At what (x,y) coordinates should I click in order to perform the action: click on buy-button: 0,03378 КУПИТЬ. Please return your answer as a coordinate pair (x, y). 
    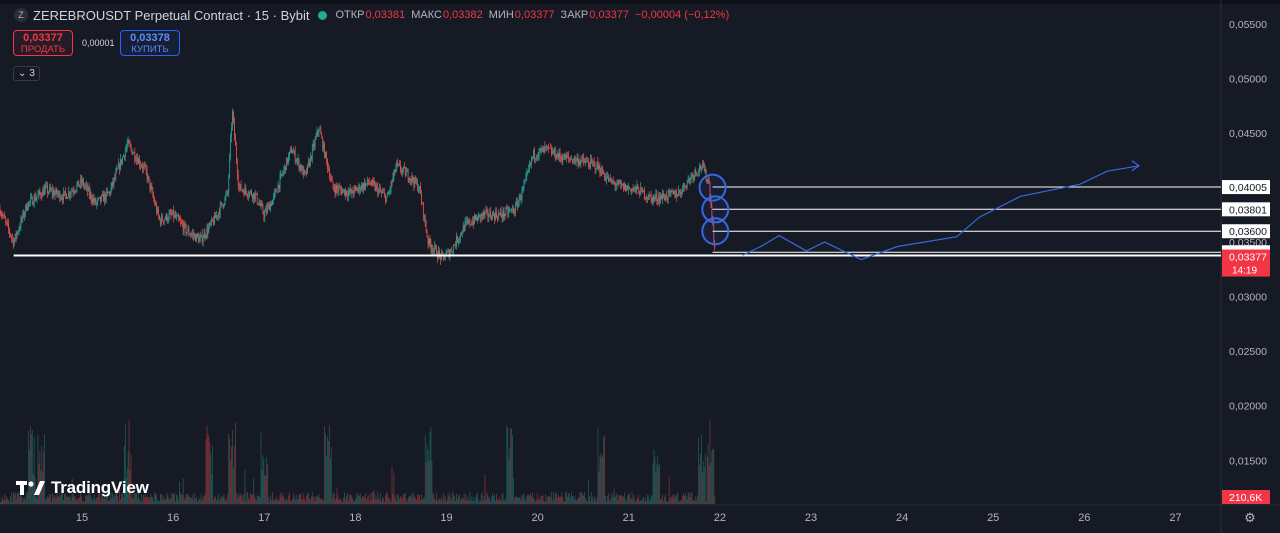
    Looking at the image, I should click on (150, 43).